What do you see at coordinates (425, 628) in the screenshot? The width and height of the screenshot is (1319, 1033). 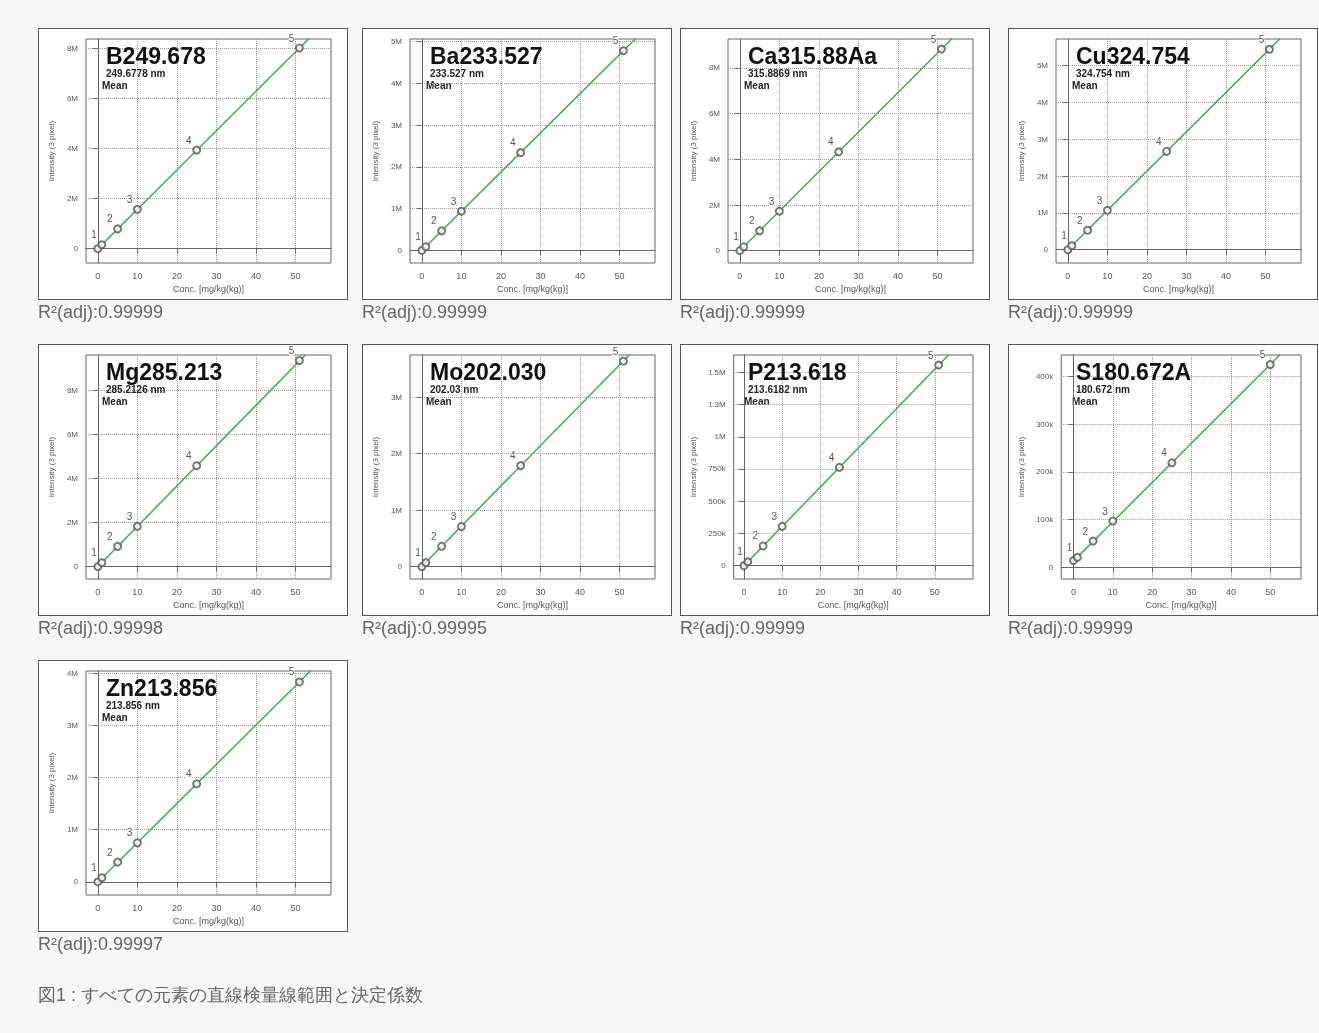 I see `text: R²(adj):0.99995` at bounding box center [425, 628].